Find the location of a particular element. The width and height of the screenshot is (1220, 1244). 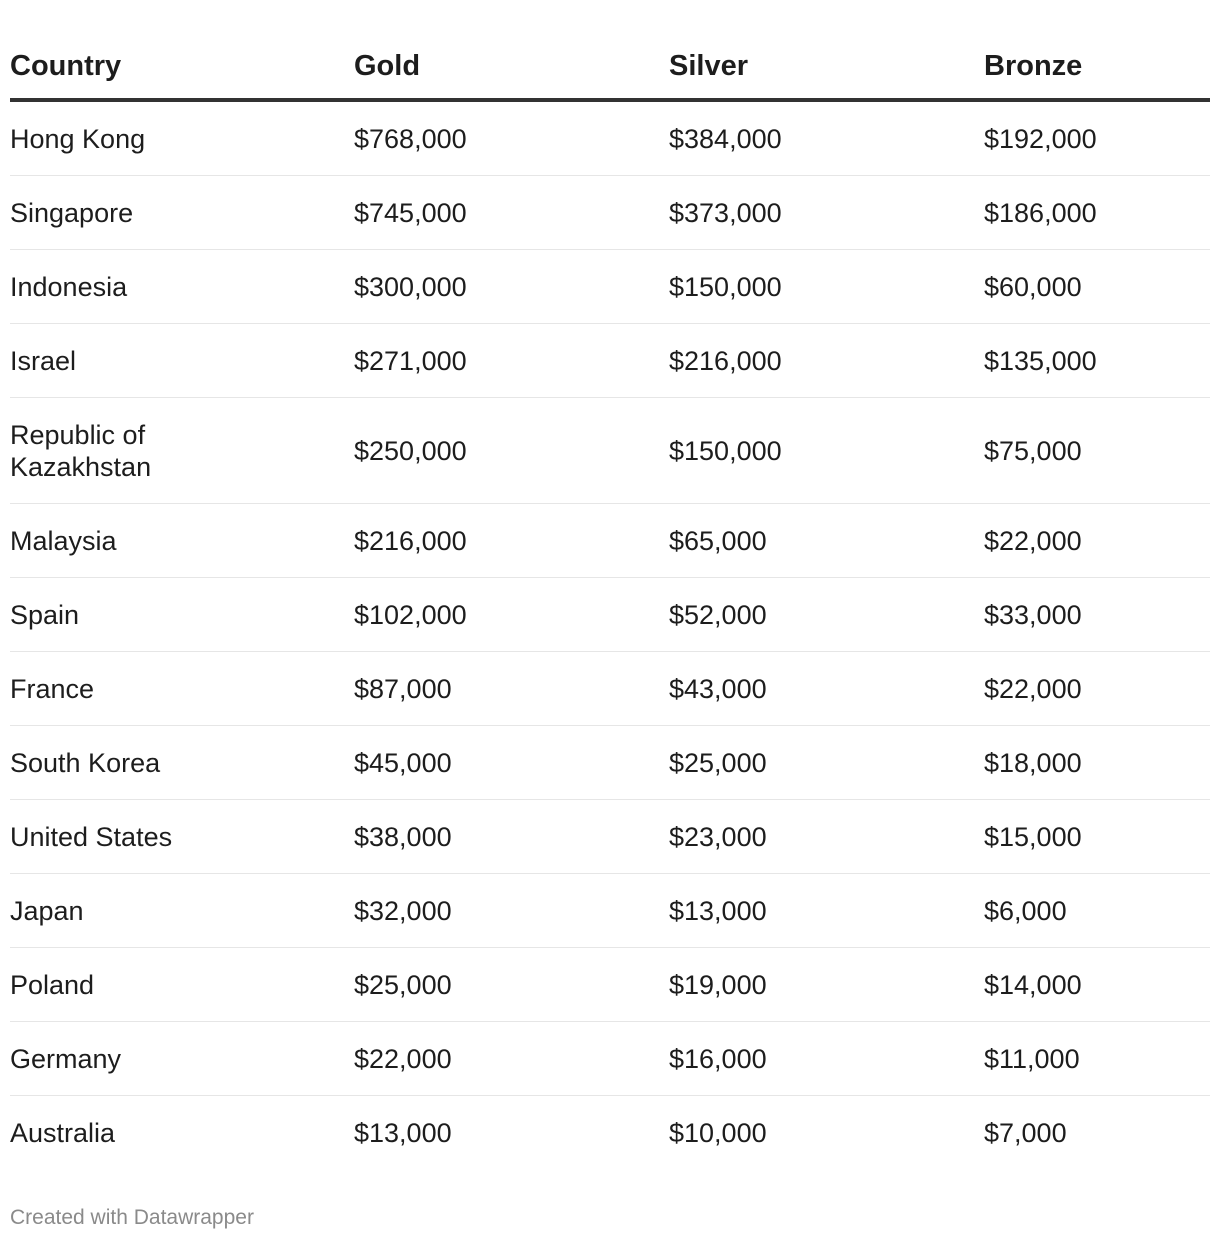

bronze-cell: $135,000 is located at coordinates (1040, 360).